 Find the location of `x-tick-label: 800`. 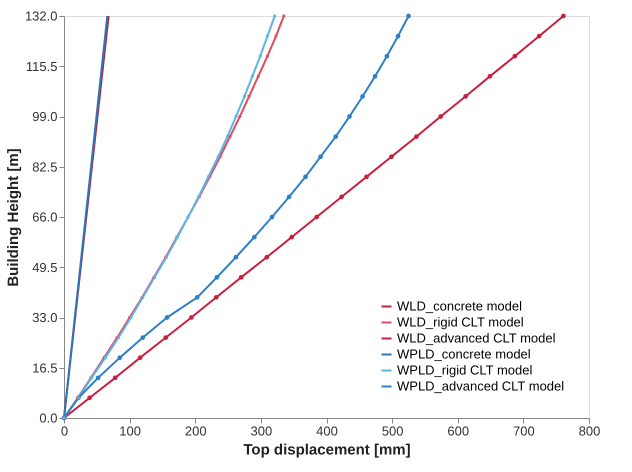

x-tick-label: 800 is located at coordinates (589, 431).